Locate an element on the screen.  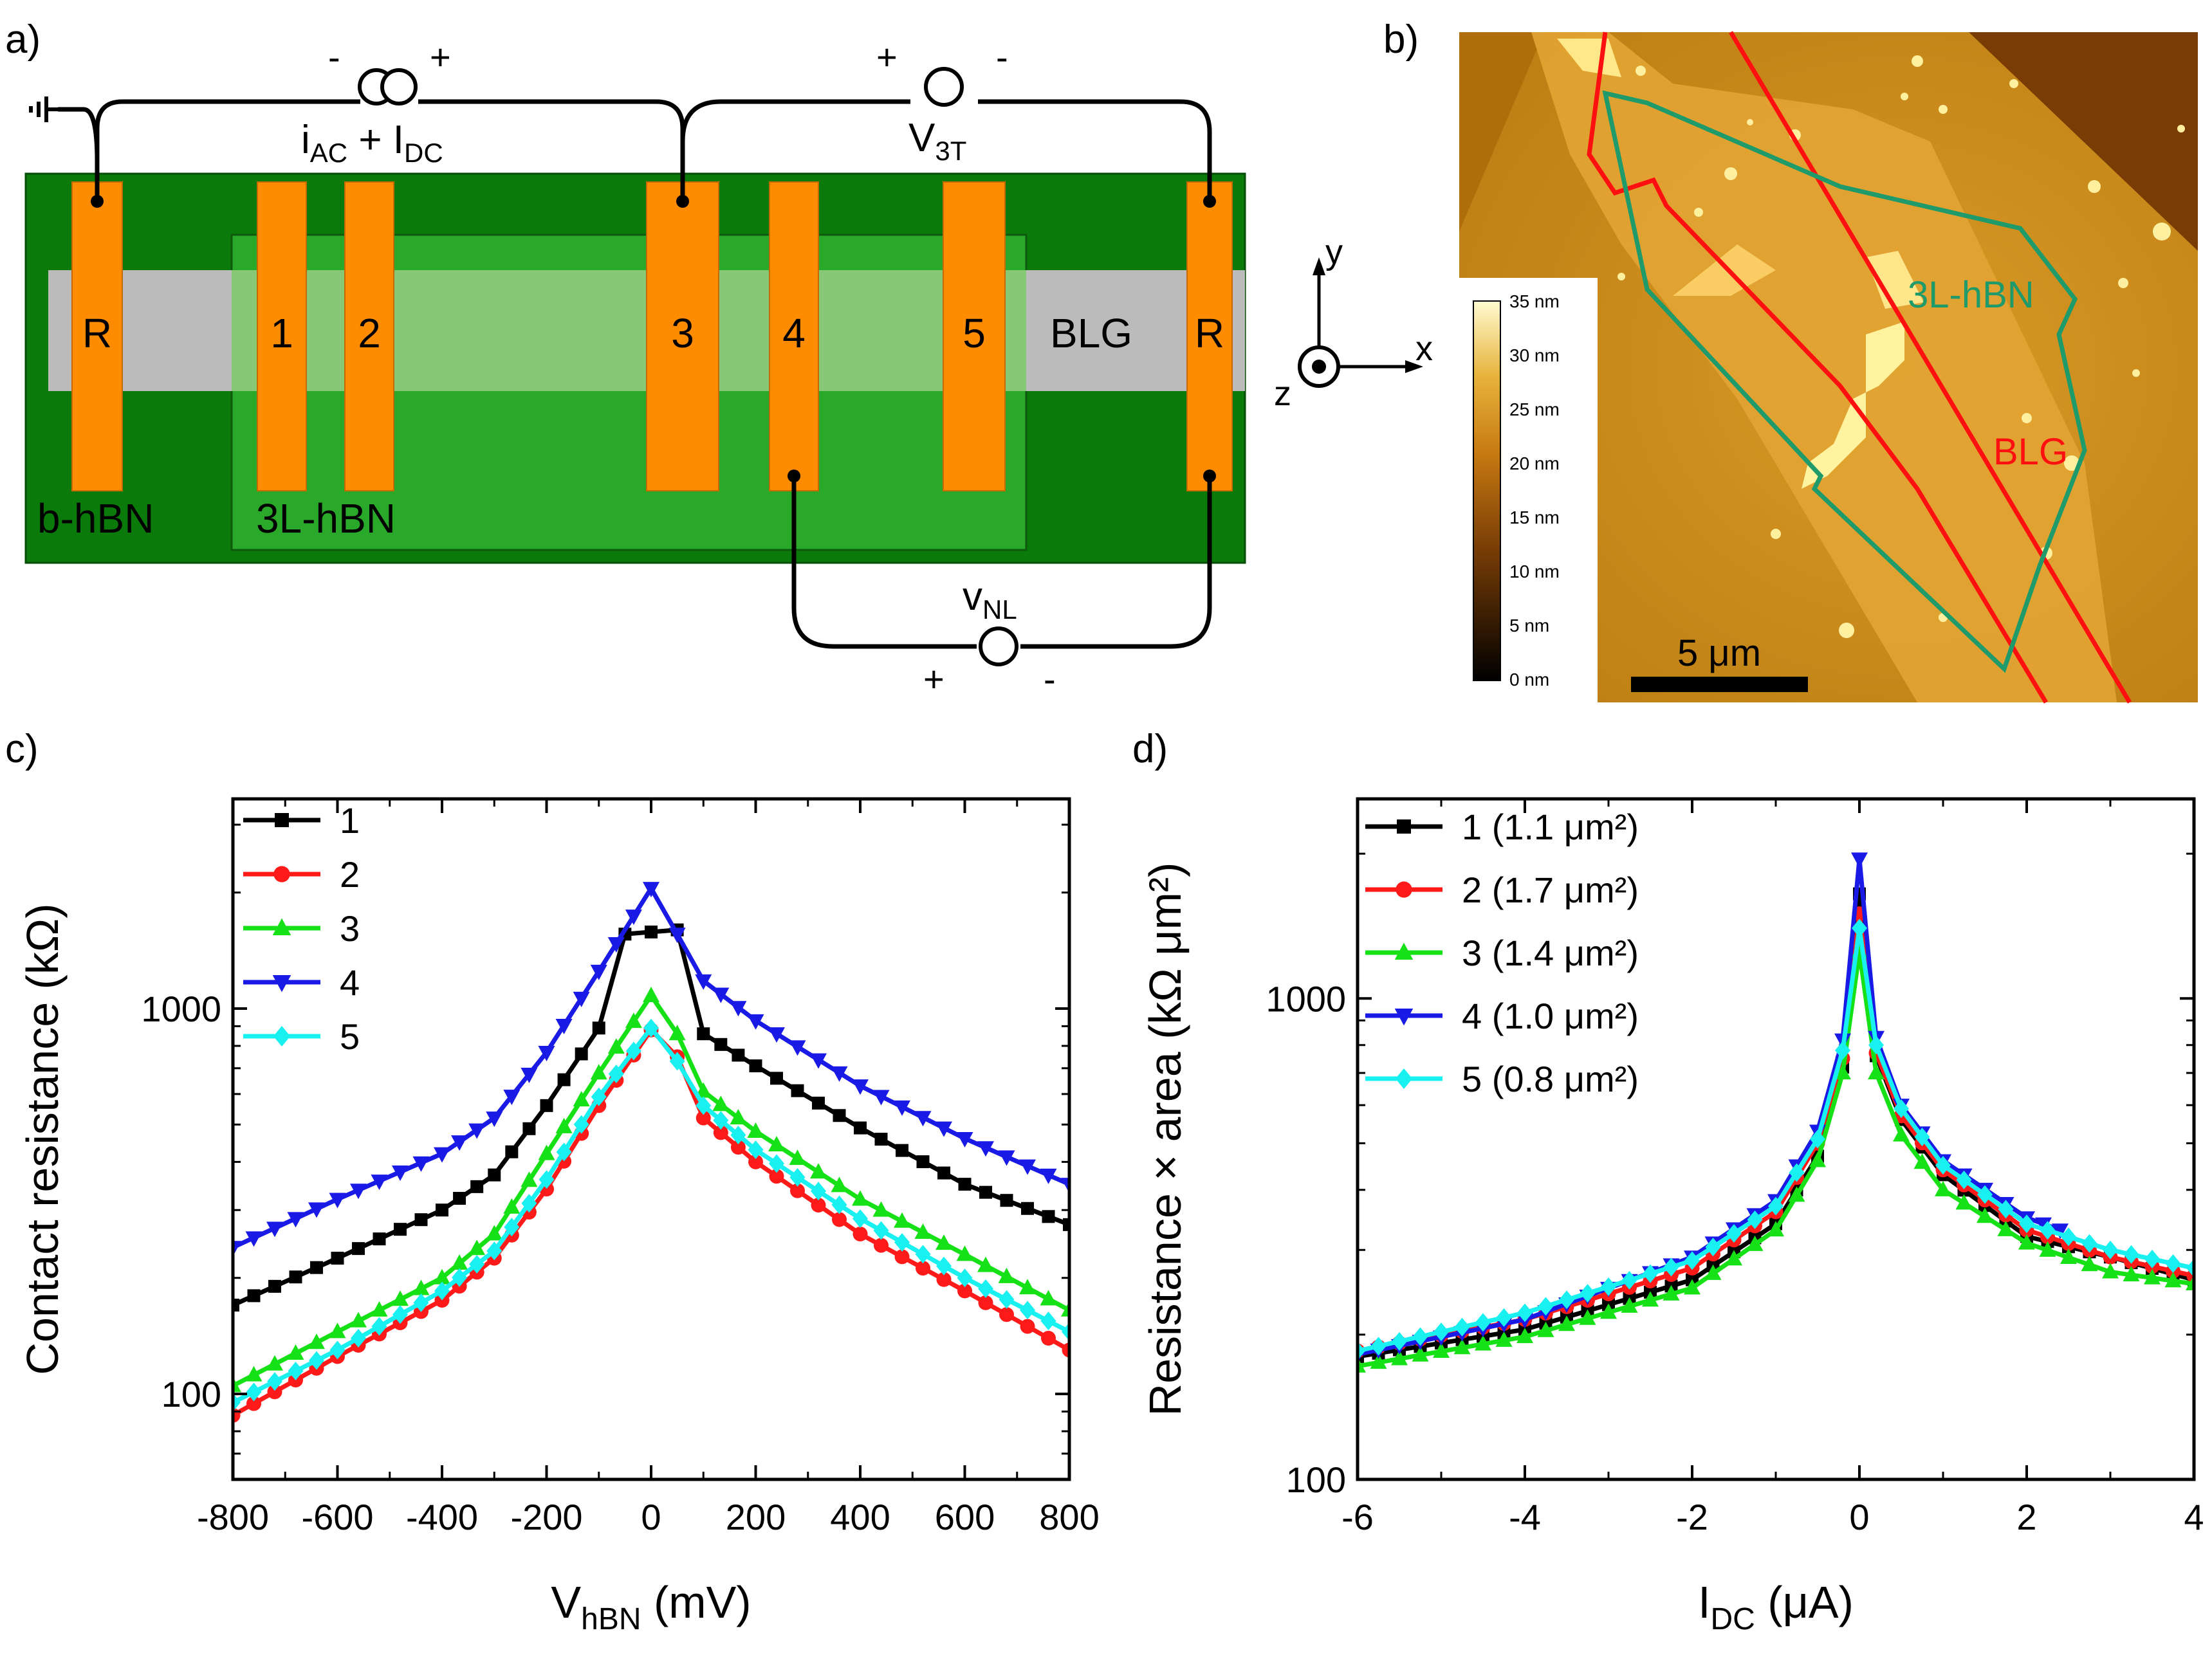
contact-label: 3 is located at coordinates (682, 333).